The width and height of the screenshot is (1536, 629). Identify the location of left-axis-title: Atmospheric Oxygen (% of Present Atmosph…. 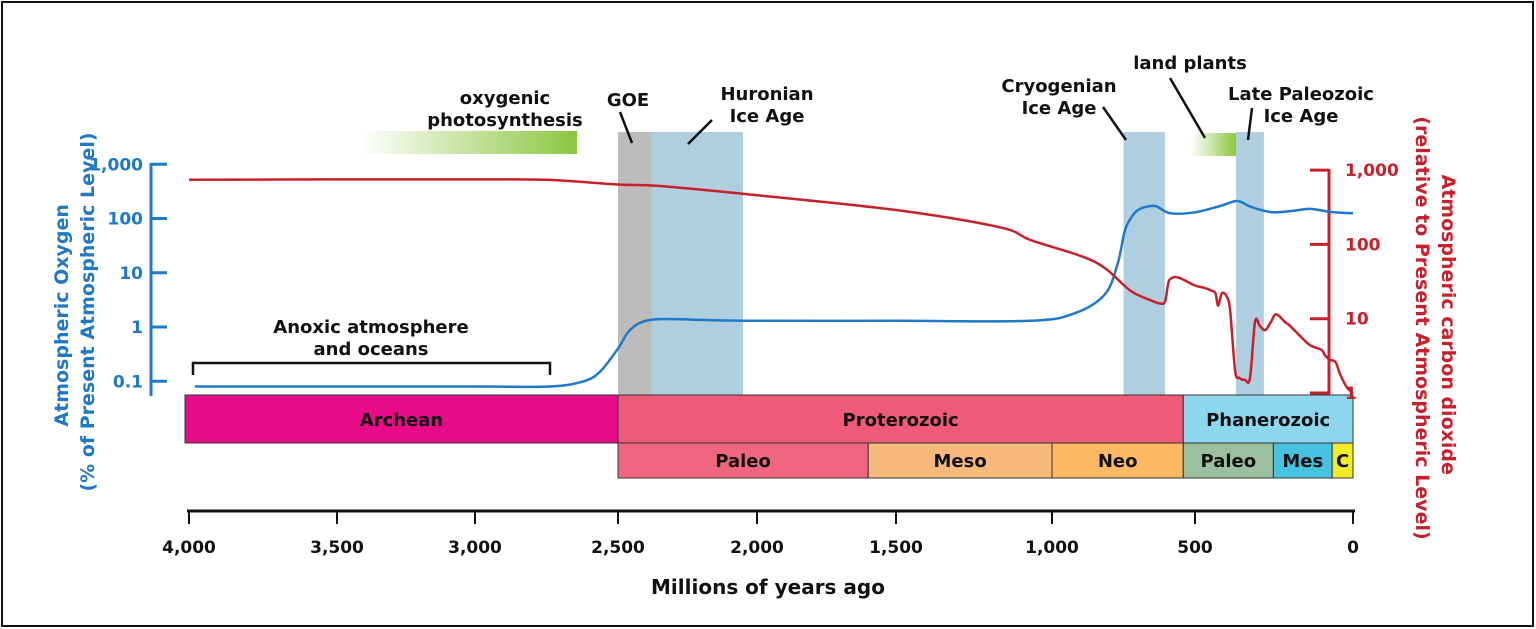
(75, 311).